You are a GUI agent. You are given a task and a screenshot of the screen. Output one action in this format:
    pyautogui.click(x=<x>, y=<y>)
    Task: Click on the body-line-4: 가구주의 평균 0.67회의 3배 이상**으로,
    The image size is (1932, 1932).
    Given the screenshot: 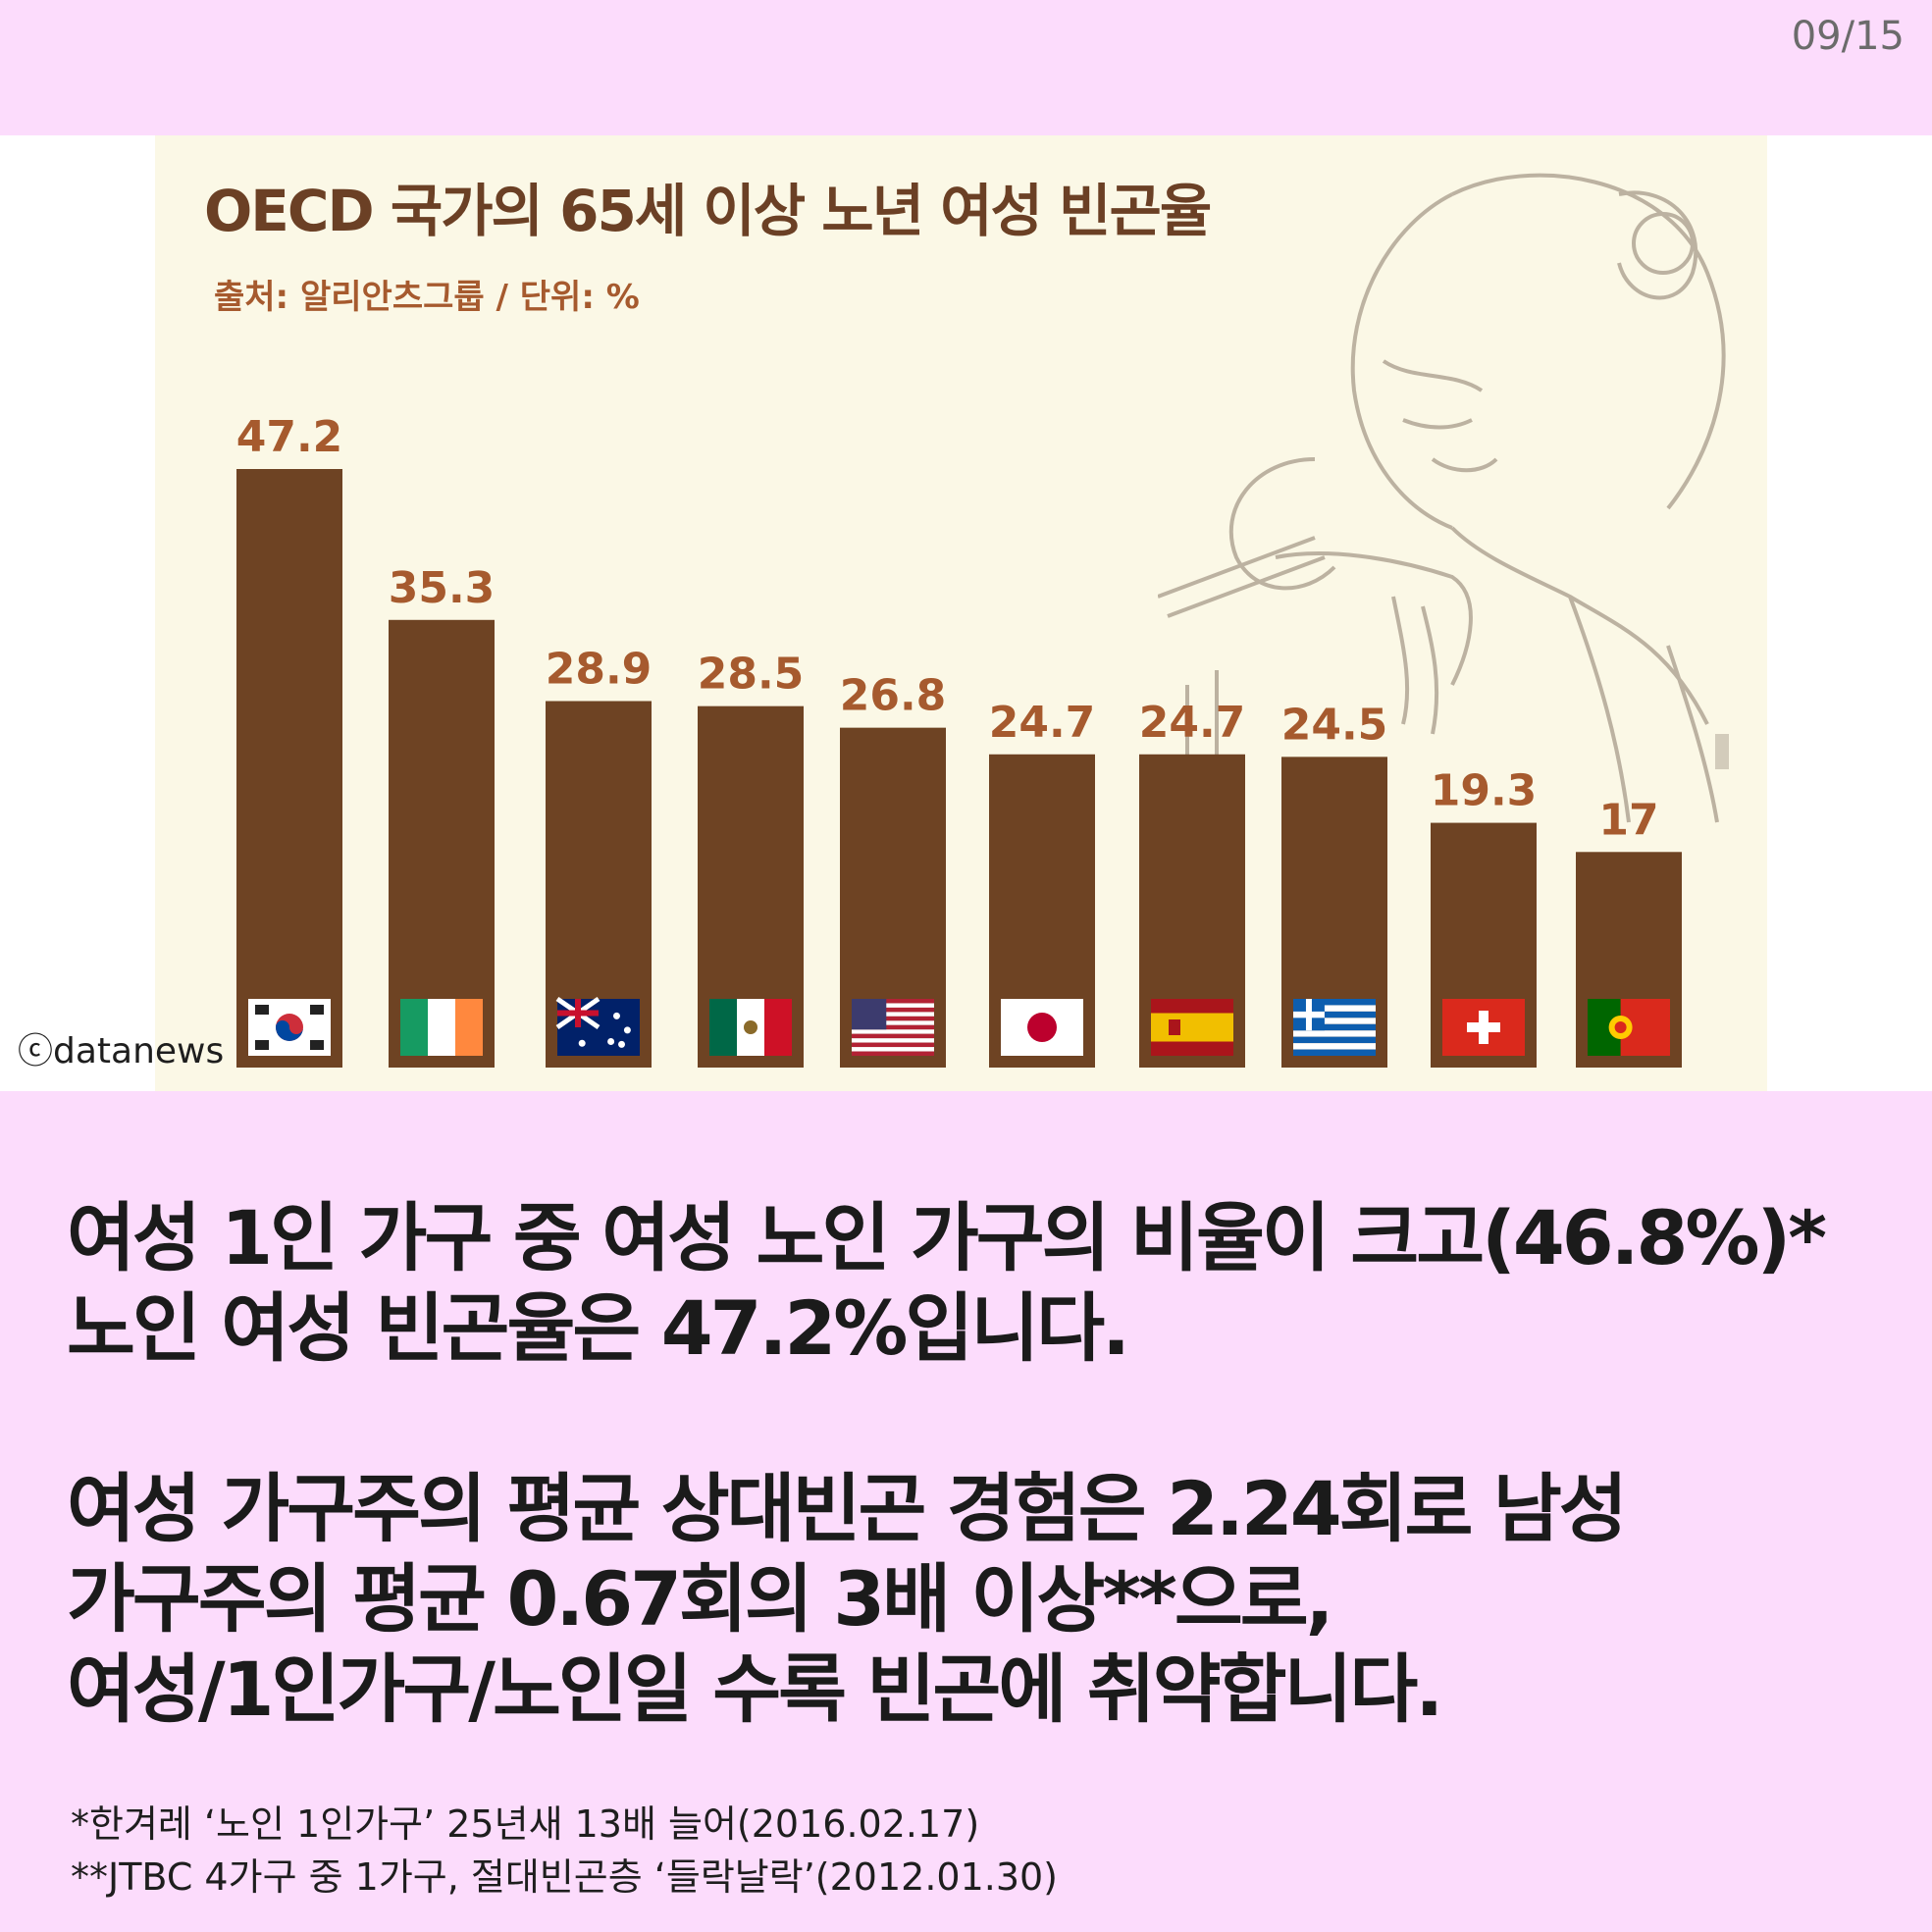 What is the action you would take?
    pyautogui.click(x=699, y=1599)
    